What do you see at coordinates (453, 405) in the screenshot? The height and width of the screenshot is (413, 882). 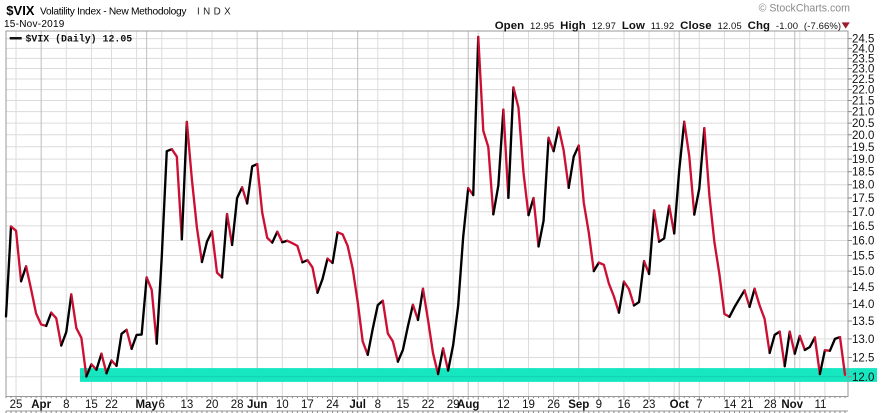 I see `svg-text: 29` at bounding box center [453, 405].